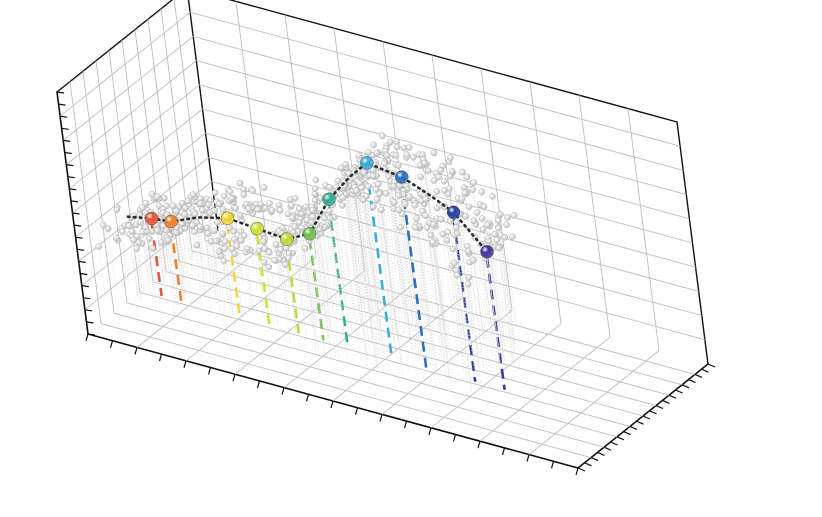 Image resolution: width=822 pixels, height=517 pixels. What do you see at coordinates (125, 64) in the screenshot?
I see `left-wall-grid-line` at bounding box center [125, 64].